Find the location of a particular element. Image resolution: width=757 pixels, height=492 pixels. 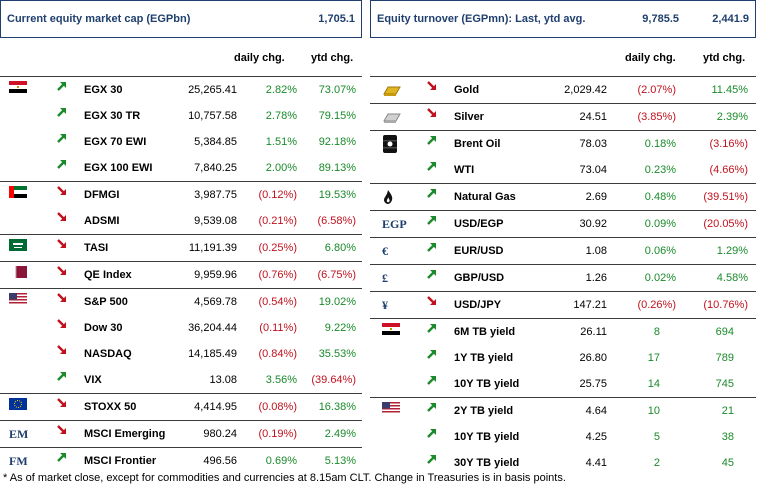

row-name: EGX 30 TR is located at coordinates (112, 116).